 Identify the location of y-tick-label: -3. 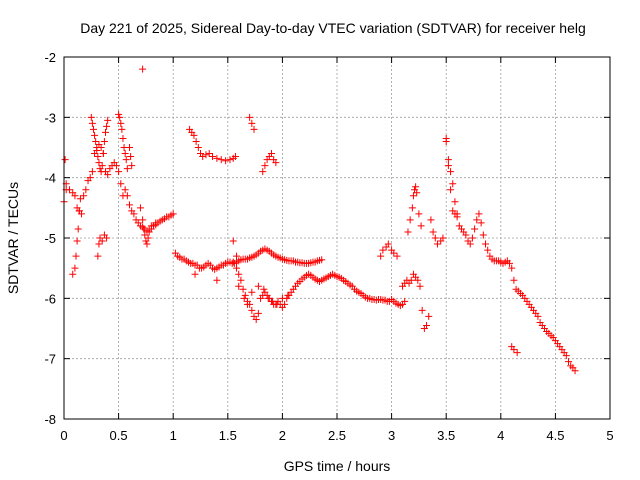
(50, 117).